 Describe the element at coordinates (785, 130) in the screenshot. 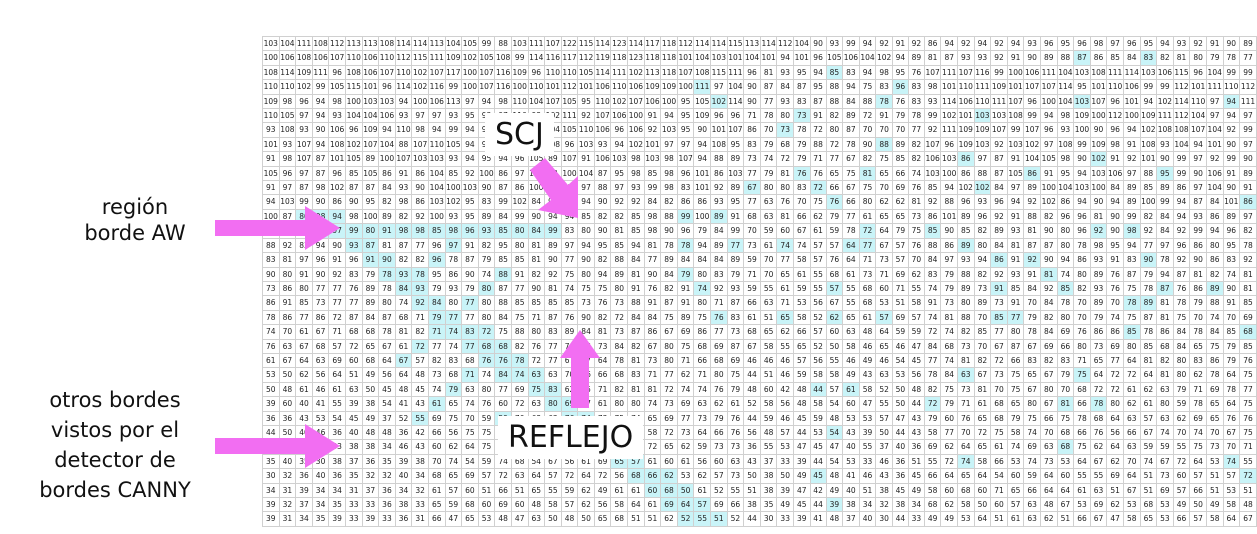

I see `grid-cell: 73` at that location.